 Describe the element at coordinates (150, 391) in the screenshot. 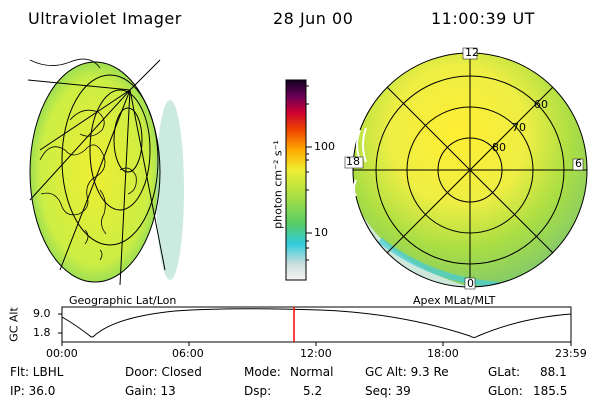

I see `gain-info: Gain: 13` at that location.